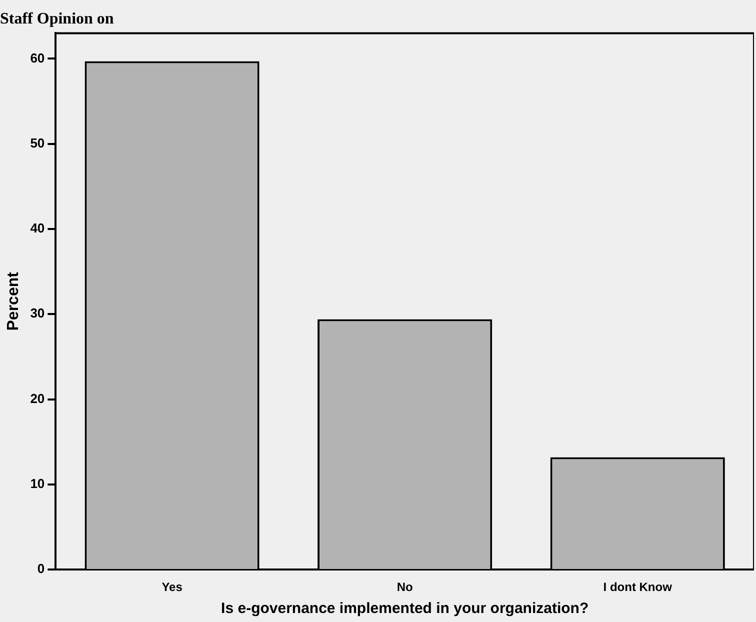 The image size is (756, 622). What do you see at coordinates (41, 568) in the screenshot?
I see `y-tick-label: 0` at bounding box center [41, 568].